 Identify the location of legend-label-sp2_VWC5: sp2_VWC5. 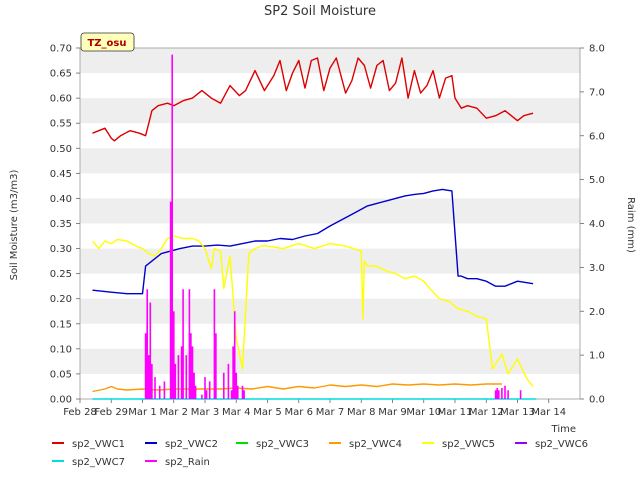
(468, 444).